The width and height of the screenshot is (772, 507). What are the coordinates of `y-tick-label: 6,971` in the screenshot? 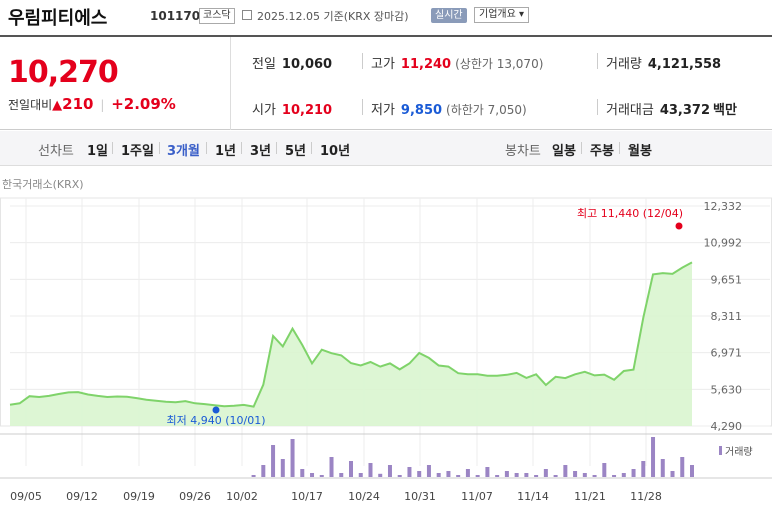 It's located at (727, 353).